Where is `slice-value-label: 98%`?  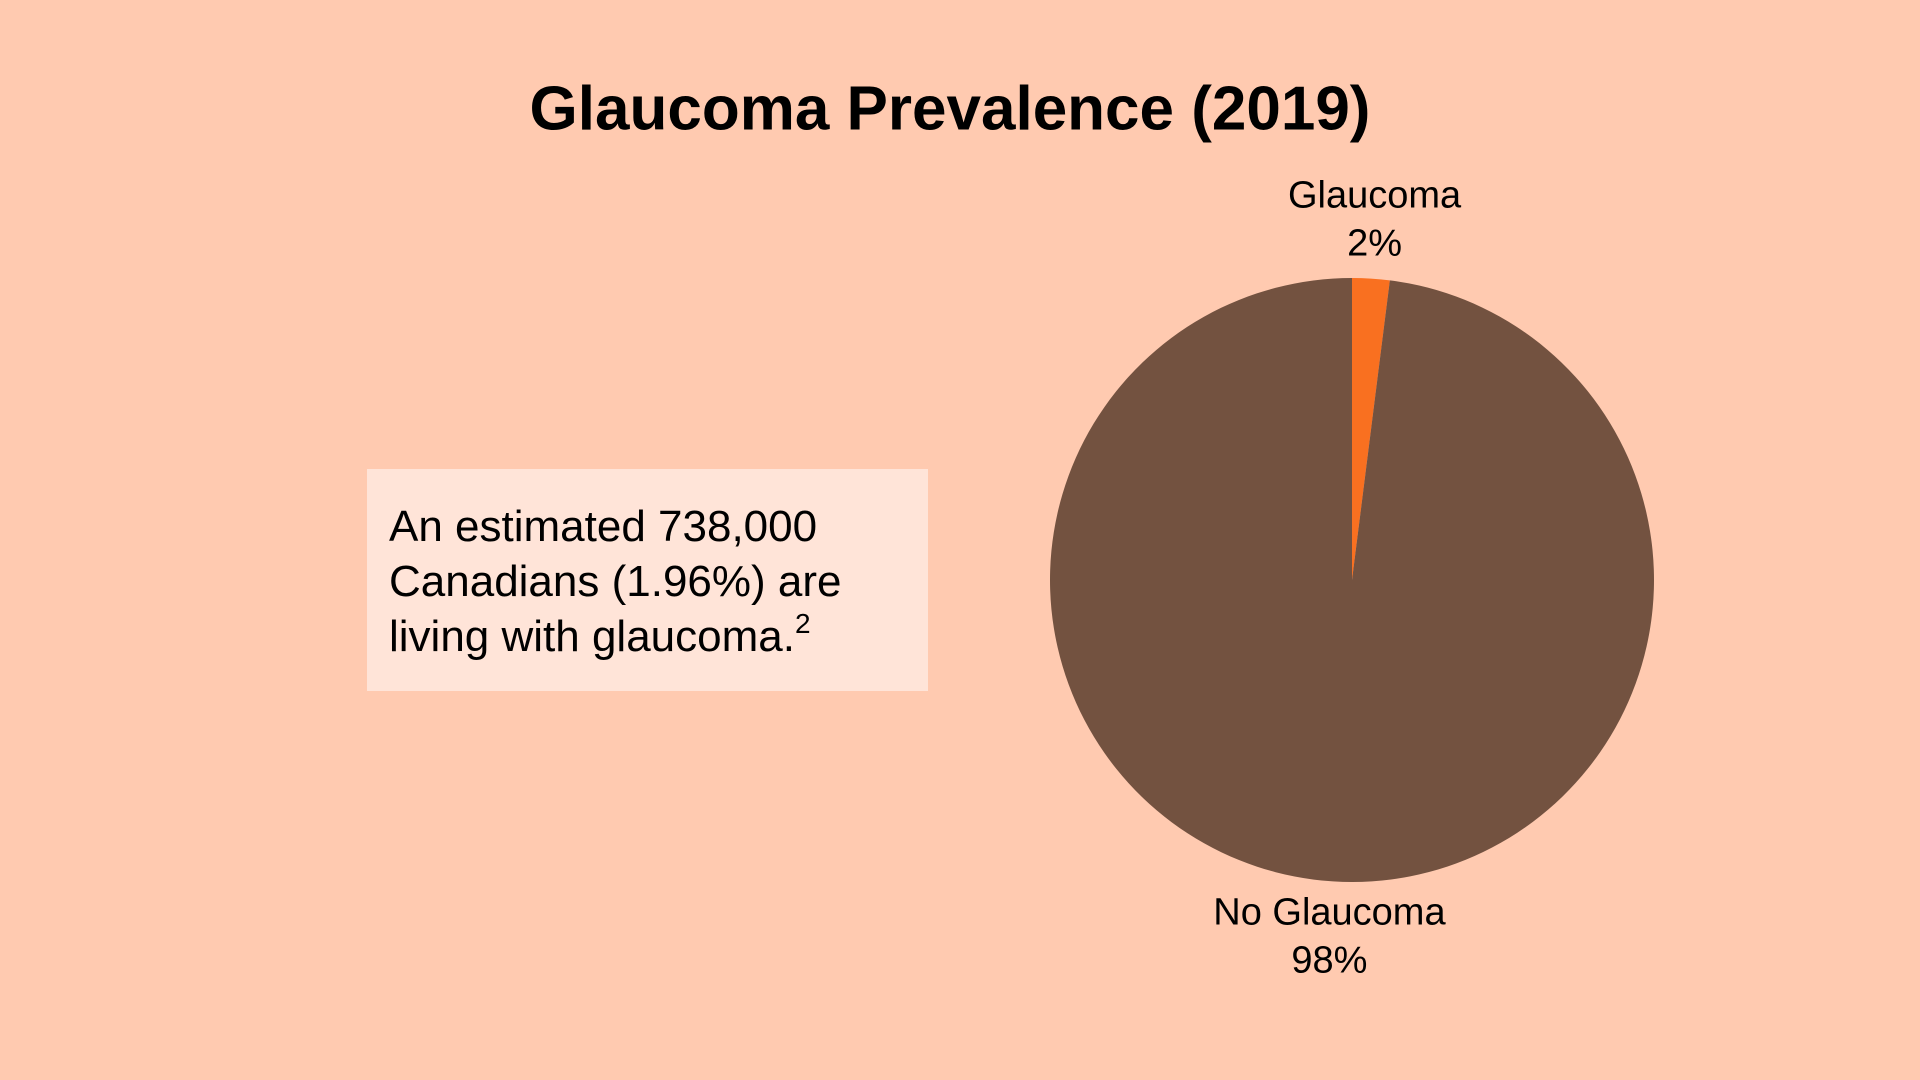
slice-value-label: 98% is located at coordinates (1329, 961).